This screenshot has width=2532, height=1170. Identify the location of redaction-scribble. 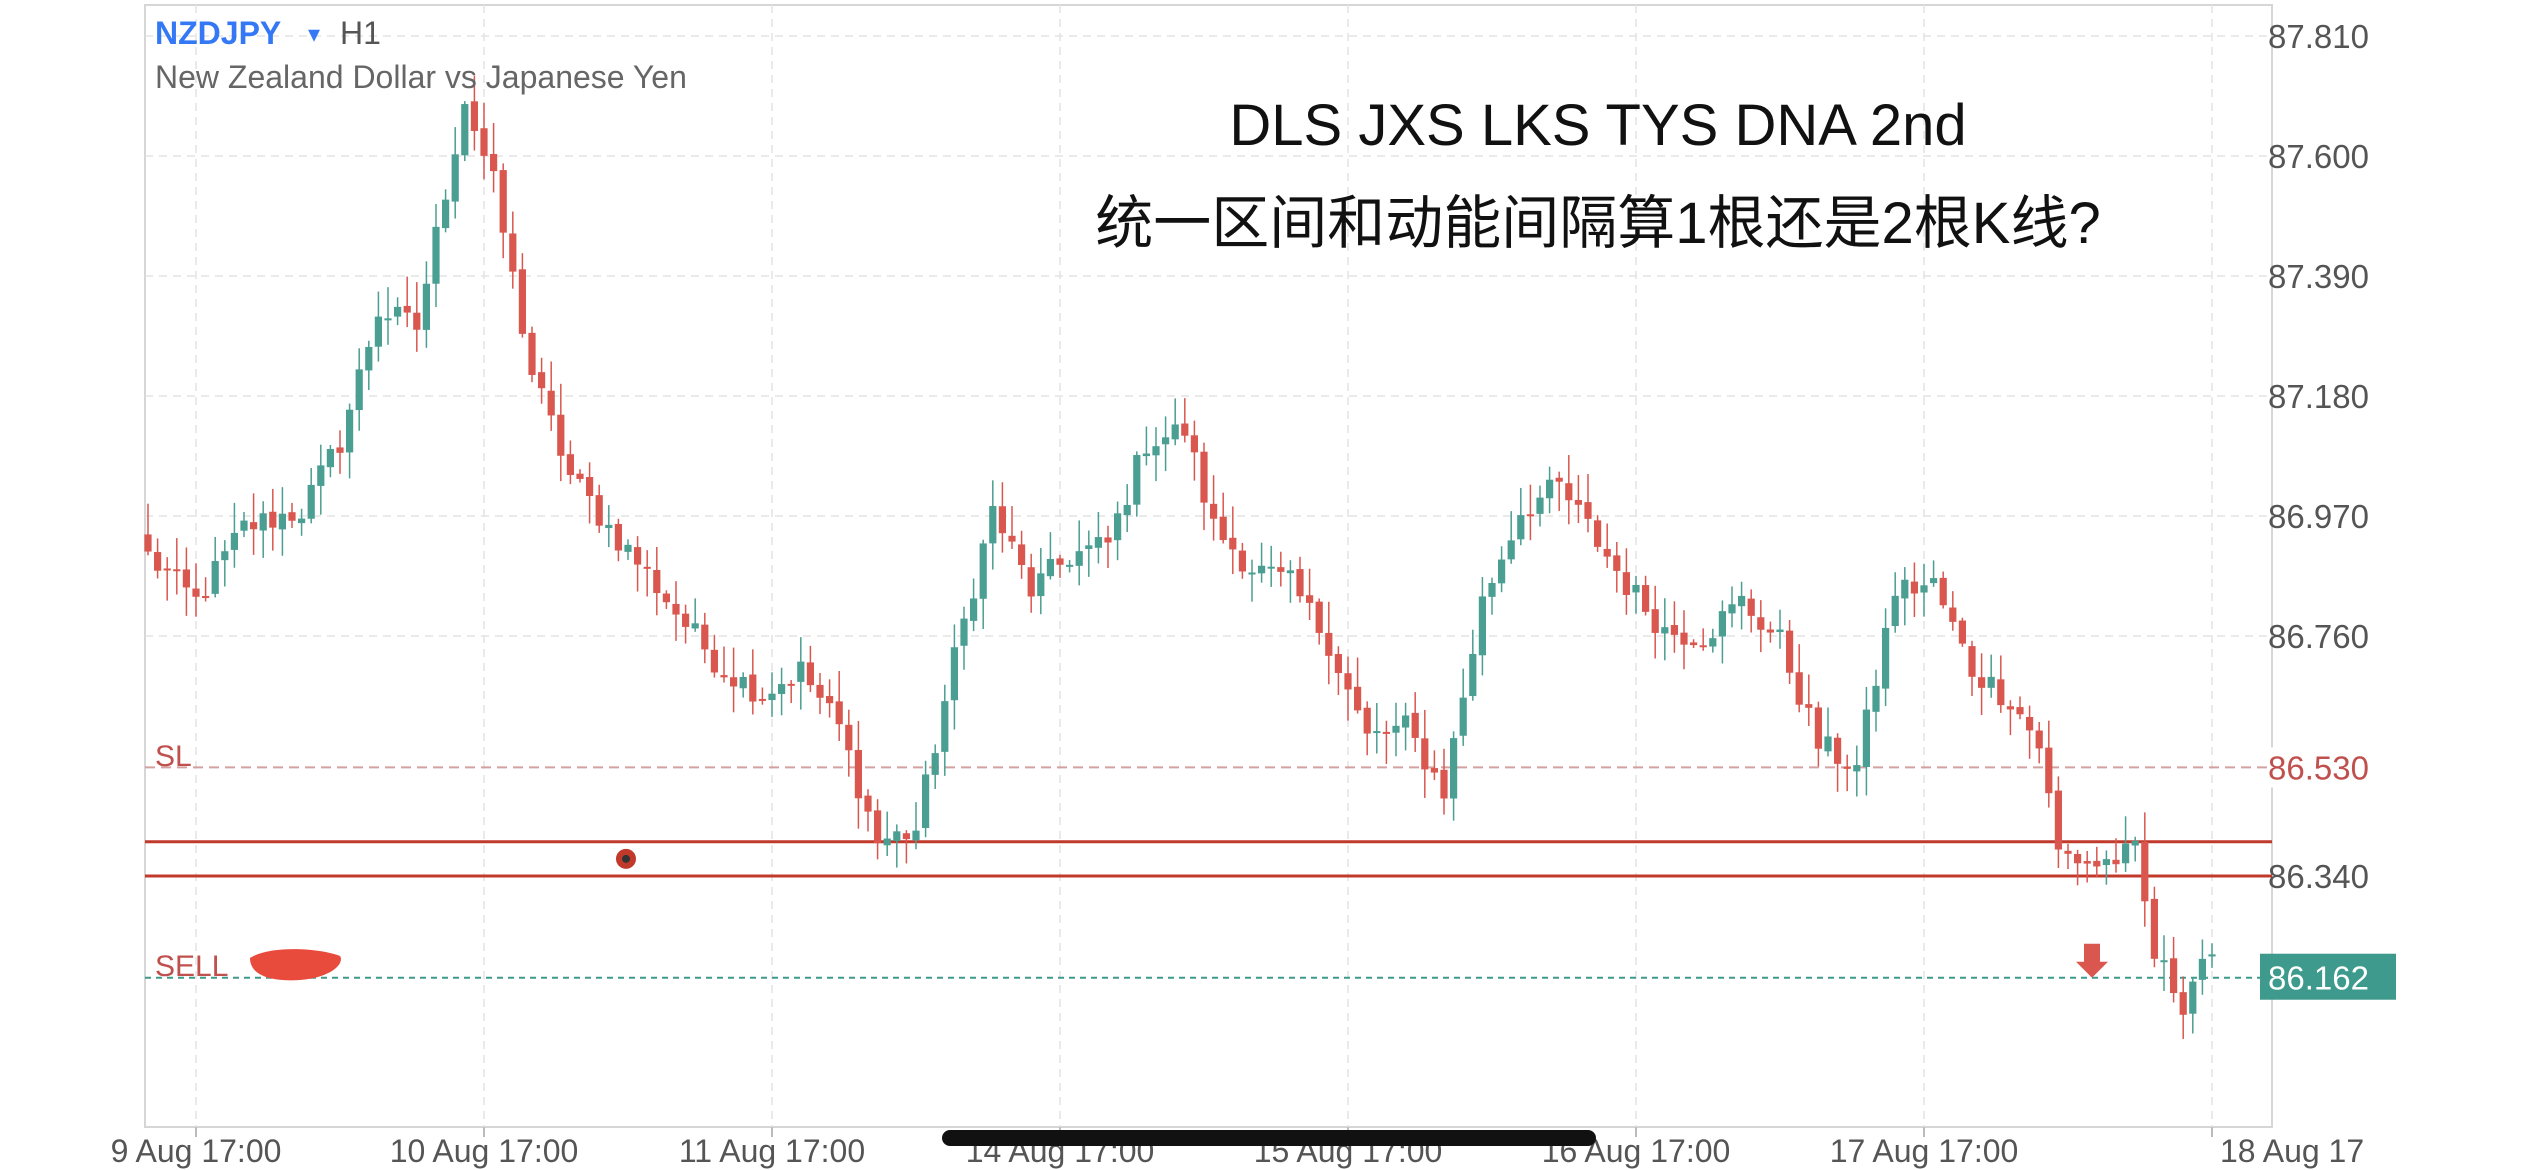
(295, 965).